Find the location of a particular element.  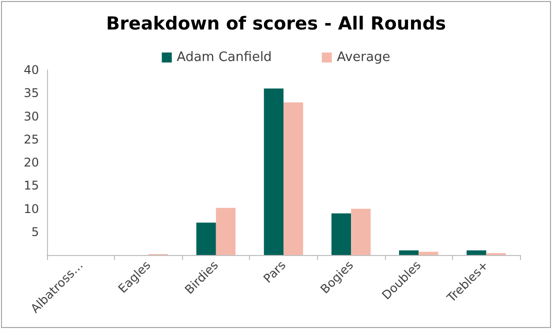

y-tick-label: 20 is located at coordinates (31, 163).